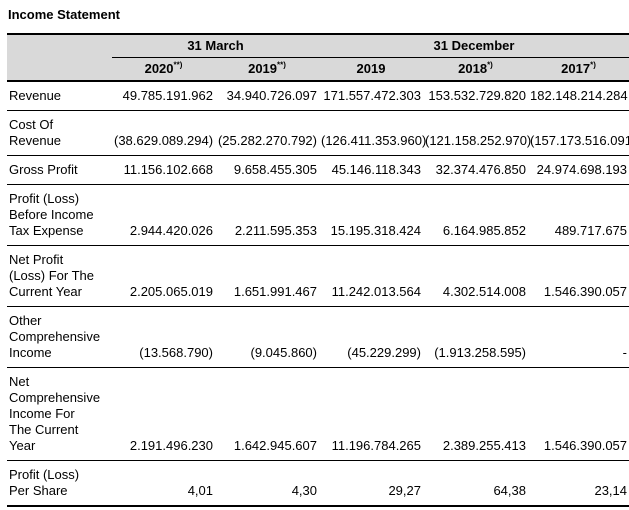 The height and width of the screenshot is (510, 629). Describe the element at coordinates (59, 170) in the screenshot. I see `row-label: Gross Profit` at that location.